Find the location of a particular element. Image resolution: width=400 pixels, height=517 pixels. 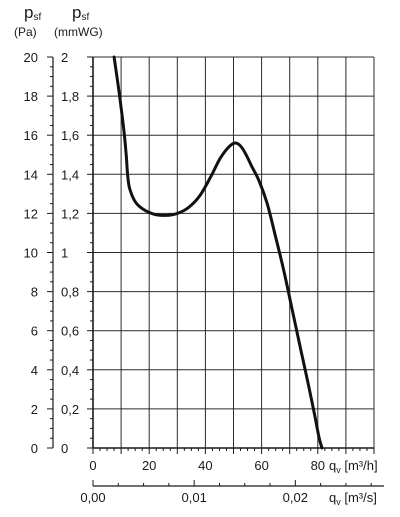

mmwg-axis-tick-label: 2 is located at coordinates (64, 57).